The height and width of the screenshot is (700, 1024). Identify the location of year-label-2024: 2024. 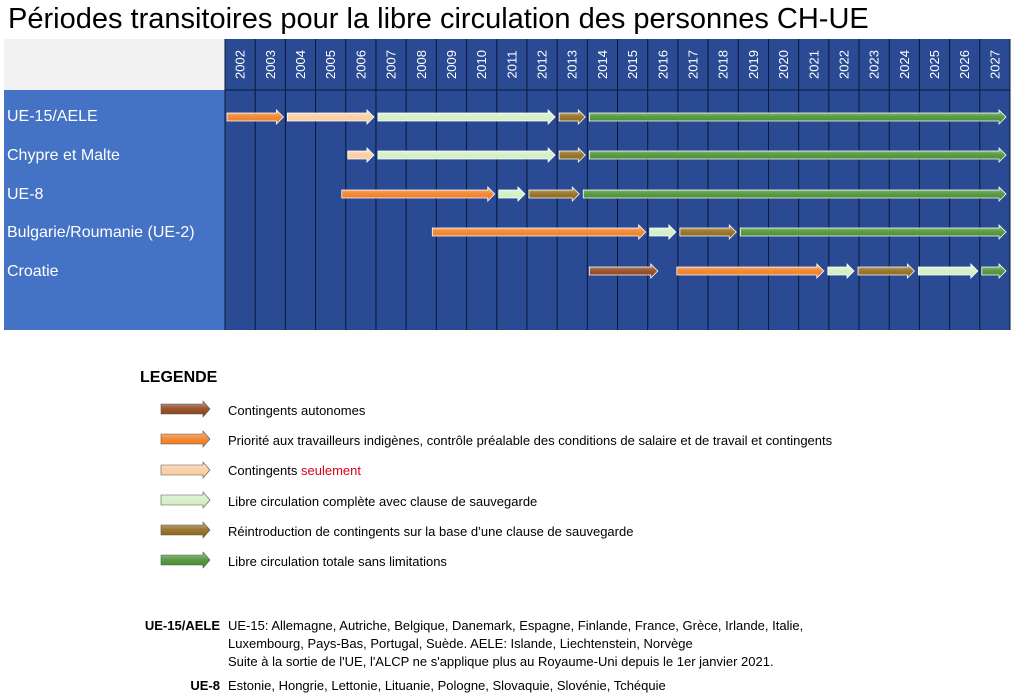
(904, 64).